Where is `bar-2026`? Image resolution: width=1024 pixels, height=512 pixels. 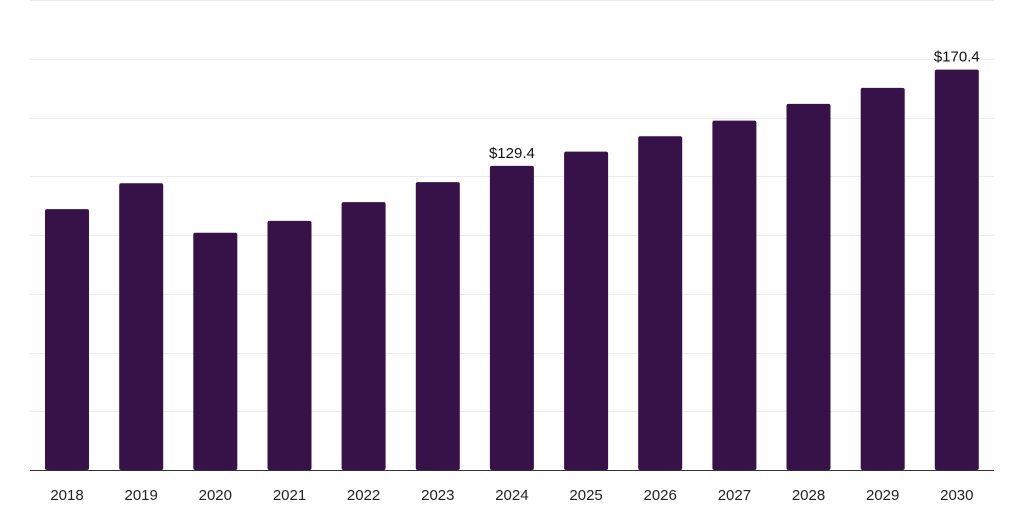
bar-2026 is located at coordinates (660, 303).